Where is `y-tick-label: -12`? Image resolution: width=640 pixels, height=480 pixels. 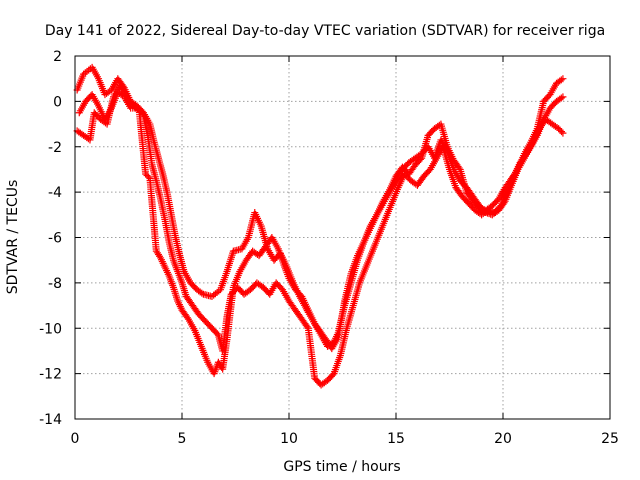 y-tick-label: -12 is located at coordinates (50, 375).